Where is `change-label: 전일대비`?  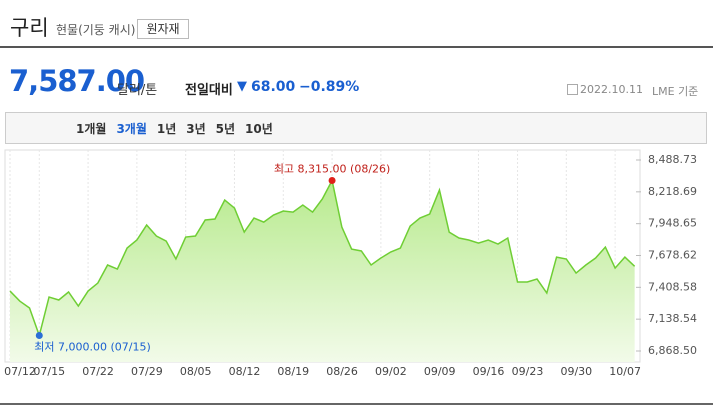 change-label: 전일대비 is located at coordinates (209, 90).